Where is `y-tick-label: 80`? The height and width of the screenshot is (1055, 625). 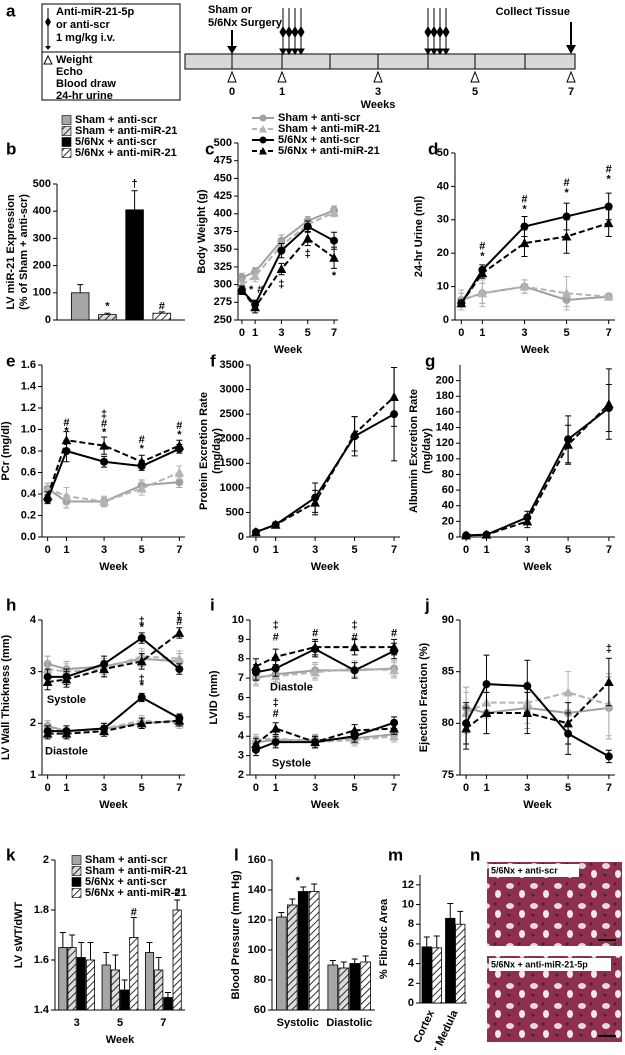 y-tick-label: 80 is located at coordinates (260, 980).